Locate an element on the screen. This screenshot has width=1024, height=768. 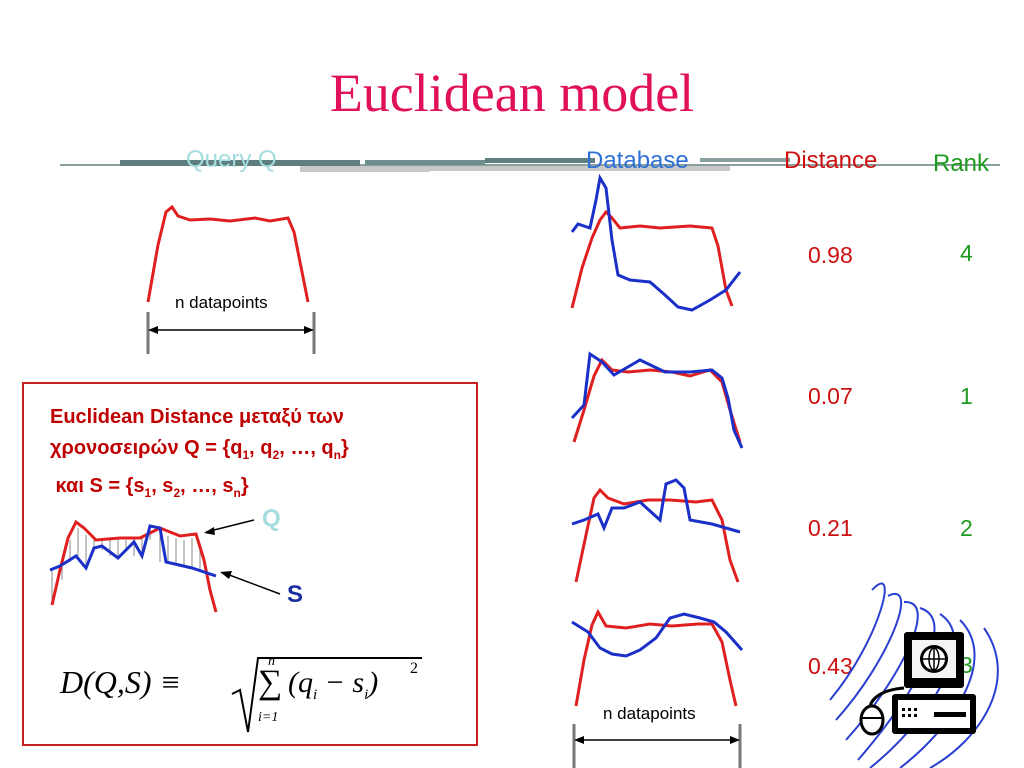
db4-red is located at coordinates (656, 657).